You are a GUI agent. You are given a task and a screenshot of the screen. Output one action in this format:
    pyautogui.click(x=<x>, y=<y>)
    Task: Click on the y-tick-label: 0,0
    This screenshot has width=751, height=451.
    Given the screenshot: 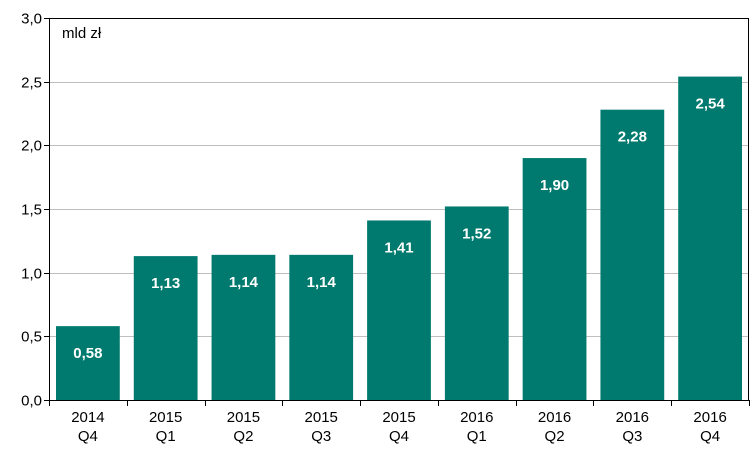 What is the action you would take?
    pyautogui.click(x=31, y=401)
    